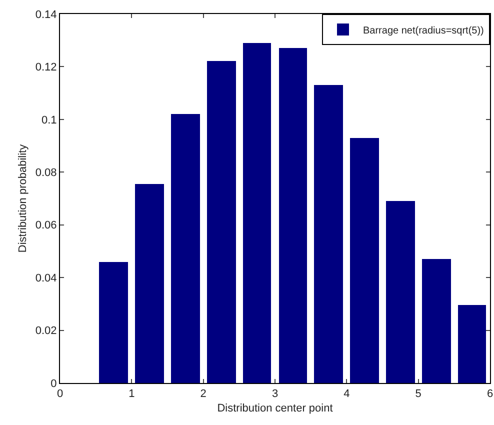 This screenshot has width=494, height=425. Describe the element at coordinates (423, 30) in the screenshot. I see `legend-label: Barrage net(radius=sqrt(5))` at that location.